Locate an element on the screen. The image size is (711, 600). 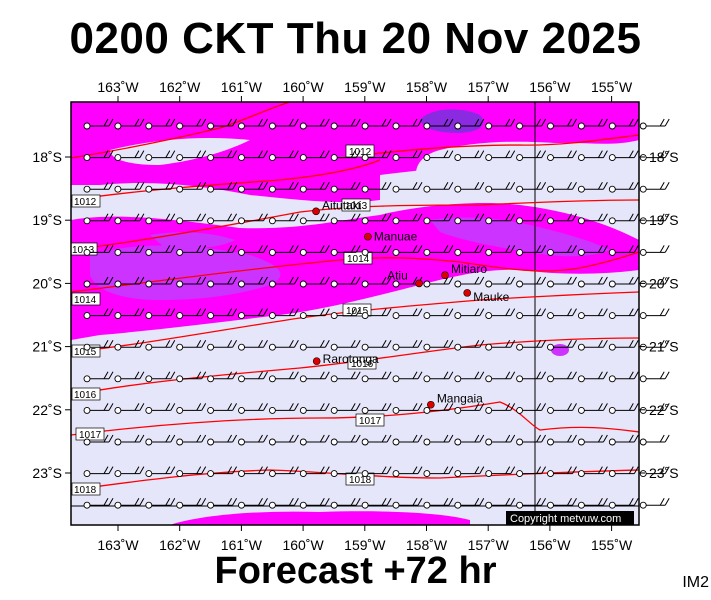
place-label: Aitutaki is located at coordinates (341, 205).